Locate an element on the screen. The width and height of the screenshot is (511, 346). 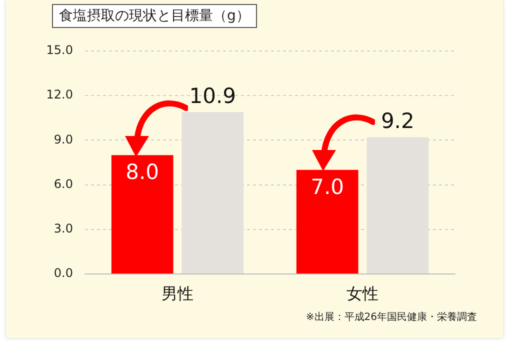
data-label: 7.0 is located at coordinates (327, 186).